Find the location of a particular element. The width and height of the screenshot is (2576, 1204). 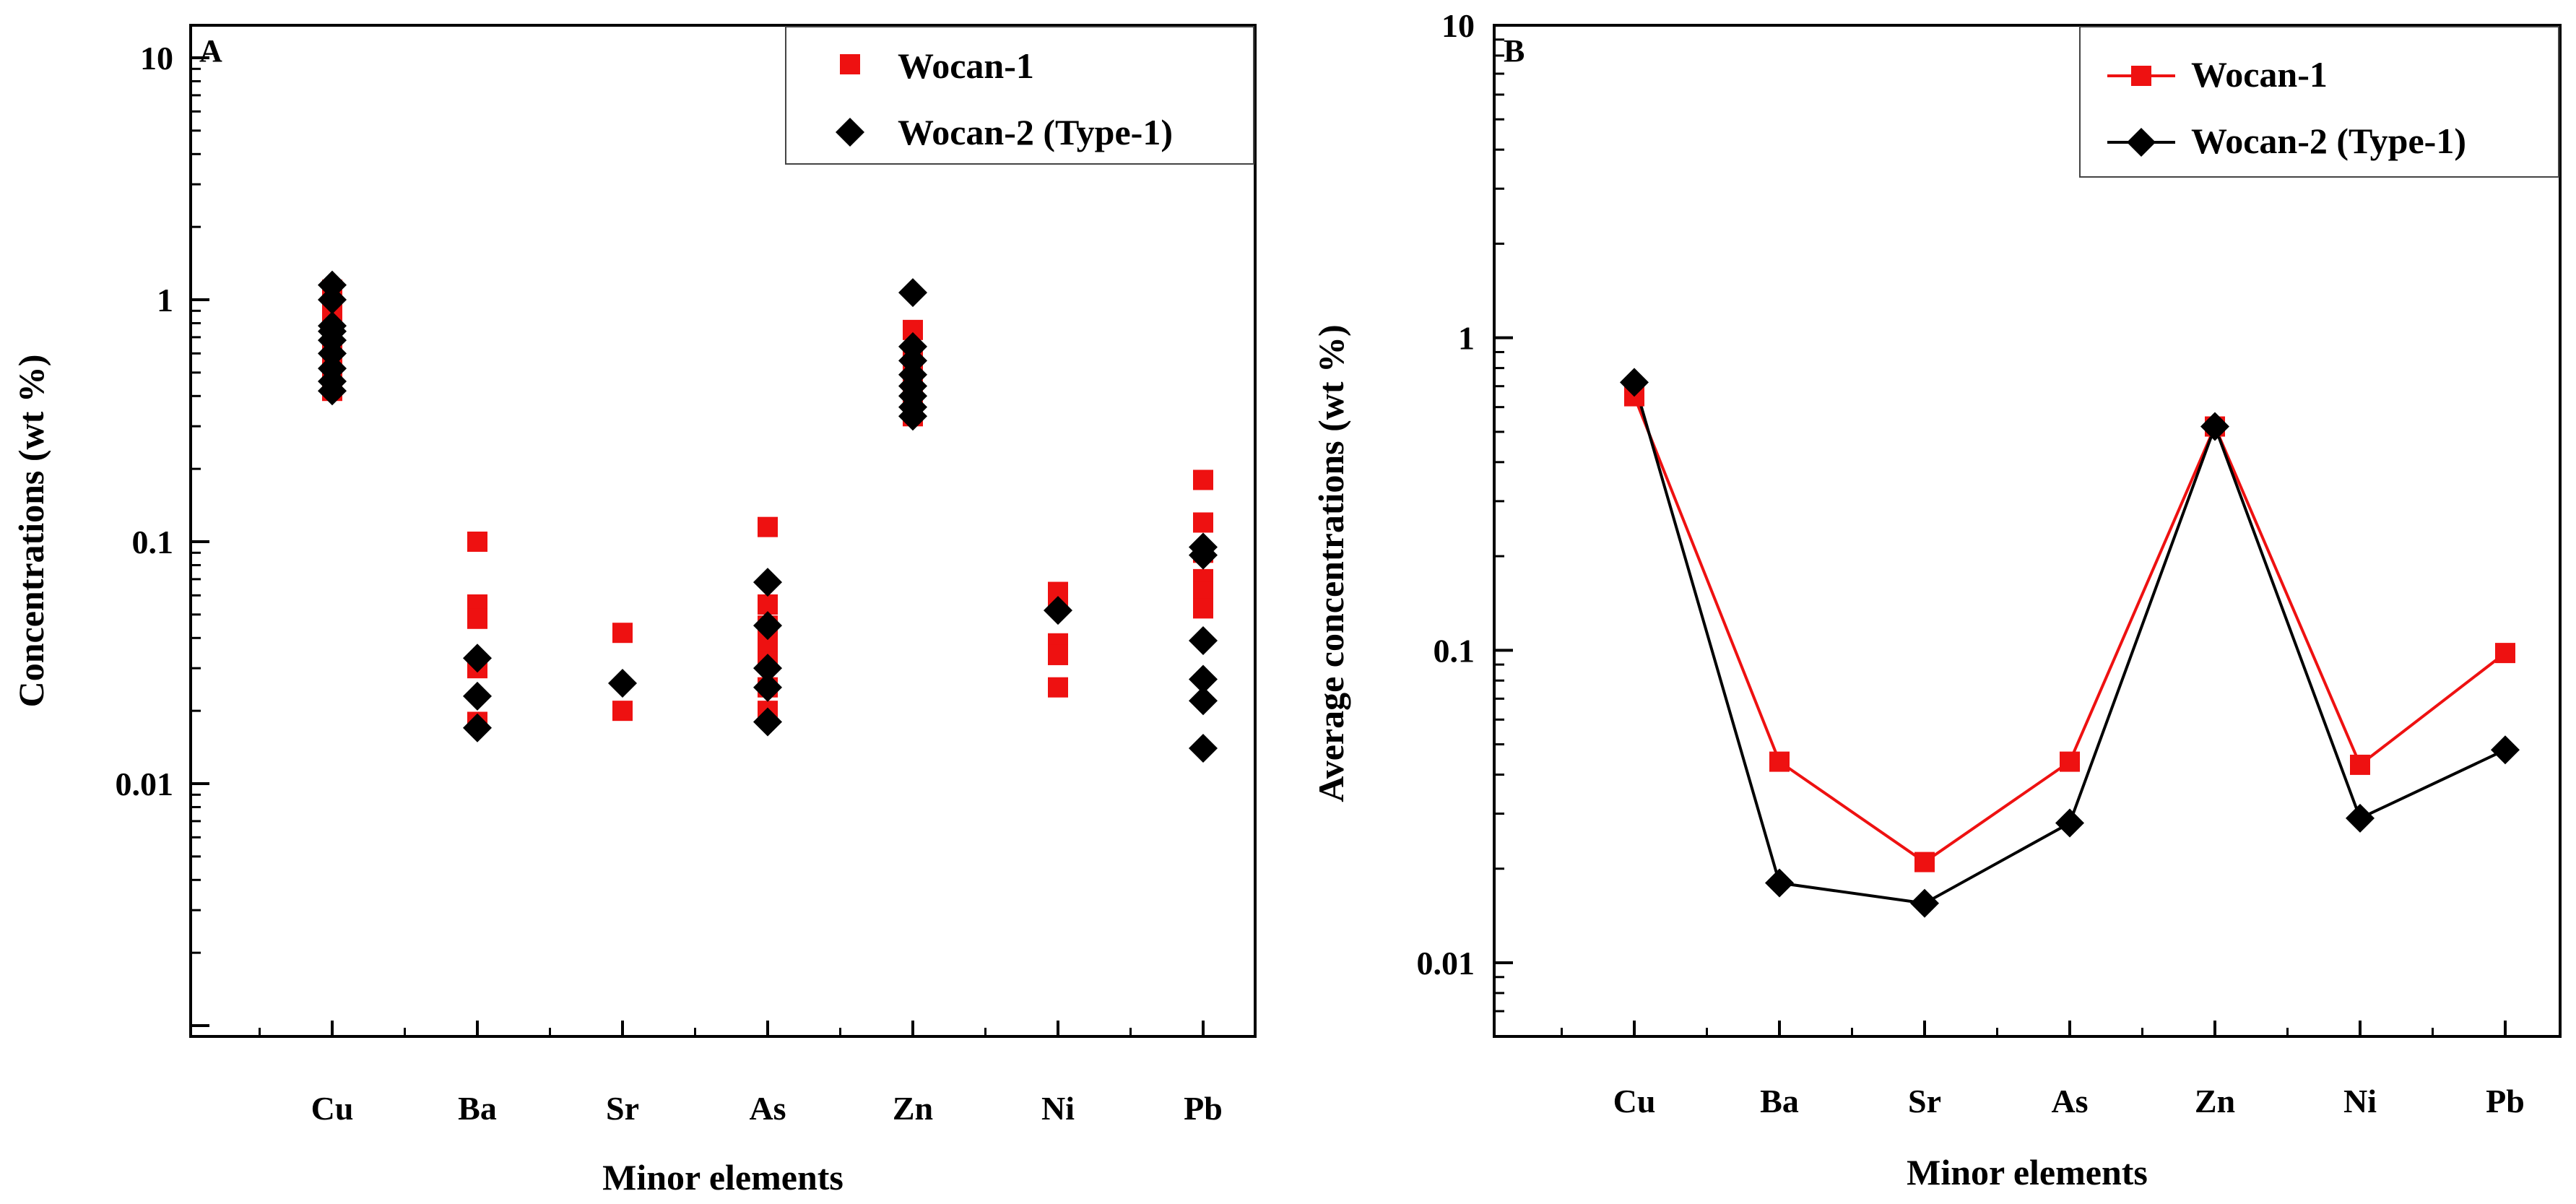

panel-a-legend-wocan1-label: Wocan-1 is located at coordinates (966, 66).